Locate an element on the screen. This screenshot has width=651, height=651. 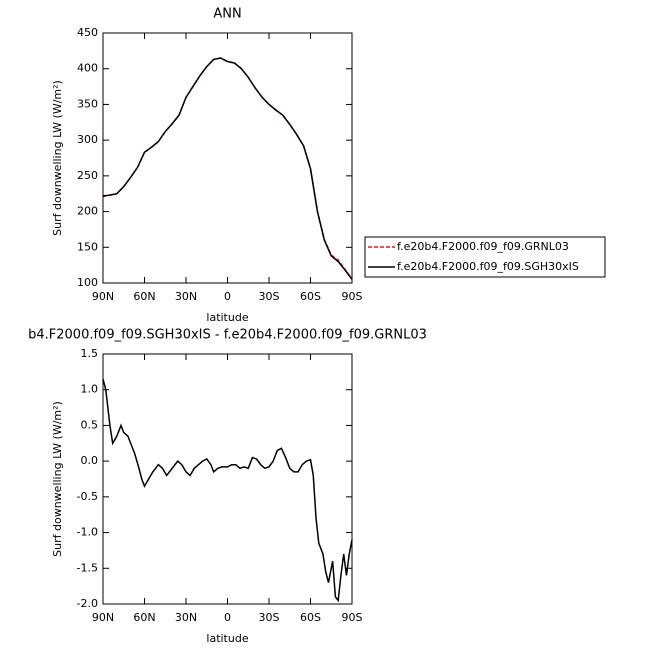
y-tick-label: 0.0 is located at coordinates (90, 460).